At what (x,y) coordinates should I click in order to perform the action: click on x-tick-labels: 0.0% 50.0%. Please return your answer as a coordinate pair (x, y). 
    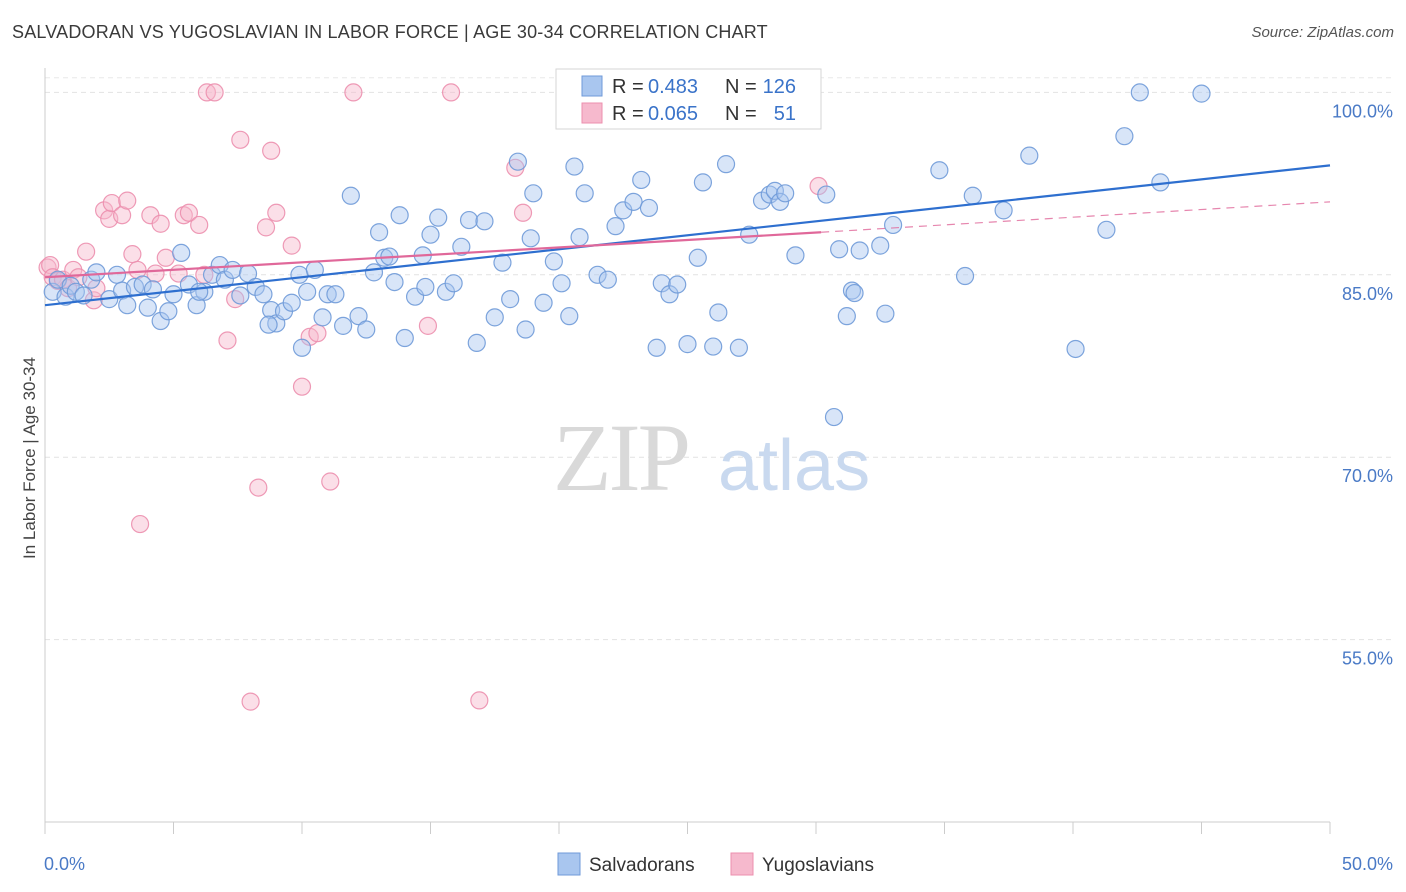
    Looking at the image, I should click on (718, 864).